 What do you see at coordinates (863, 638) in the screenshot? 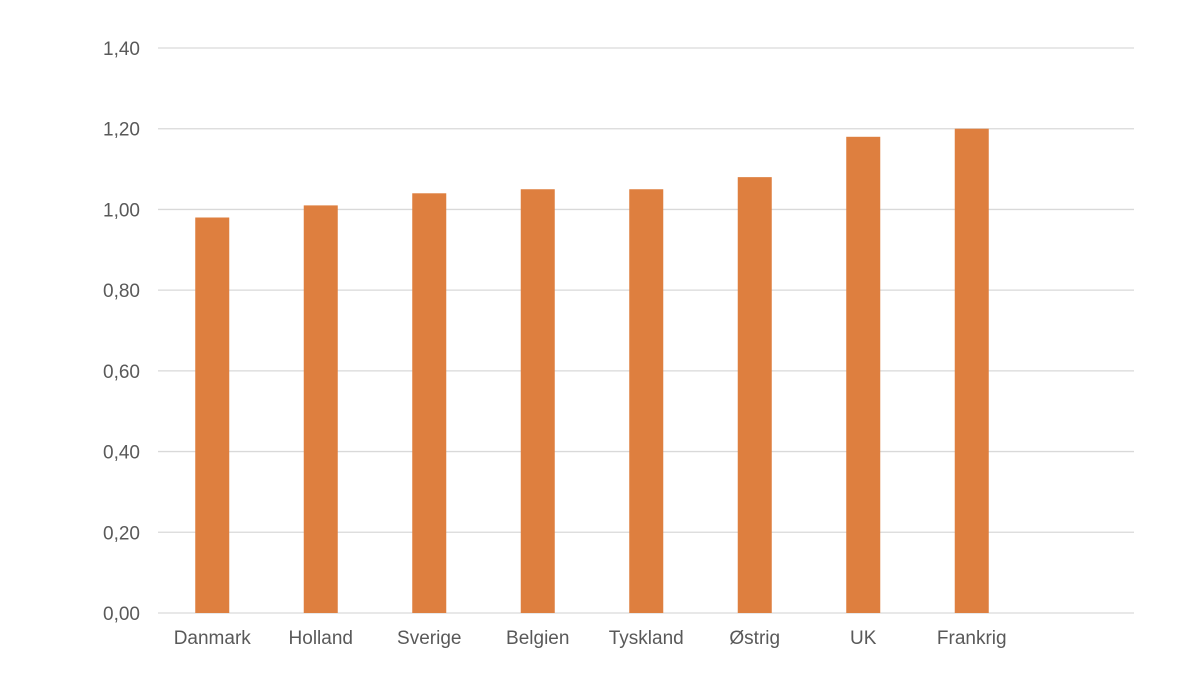
I see `x-tick-label: UK` at bounding box center [863, 638].